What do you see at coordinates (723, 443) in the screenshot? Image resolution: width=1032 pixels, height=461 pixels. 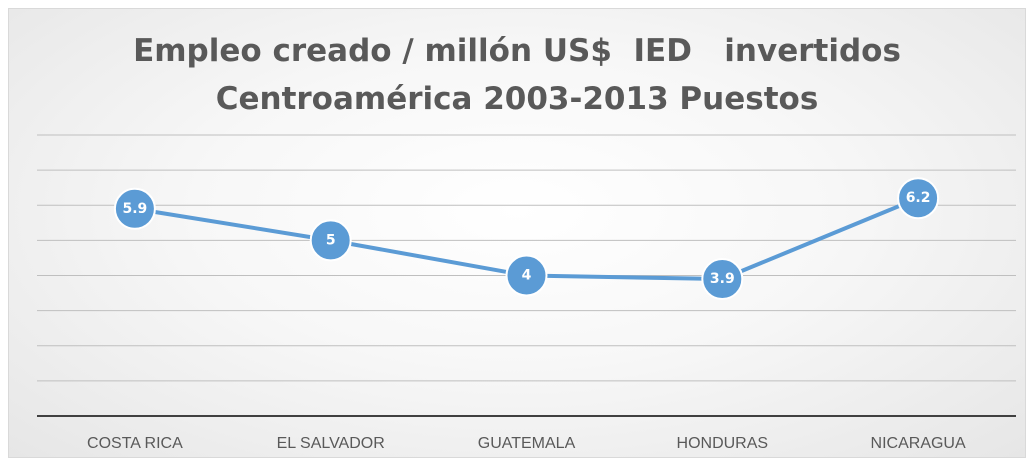 I see `x-tick-label: HONDURAS` at bounding box center [723, 443].